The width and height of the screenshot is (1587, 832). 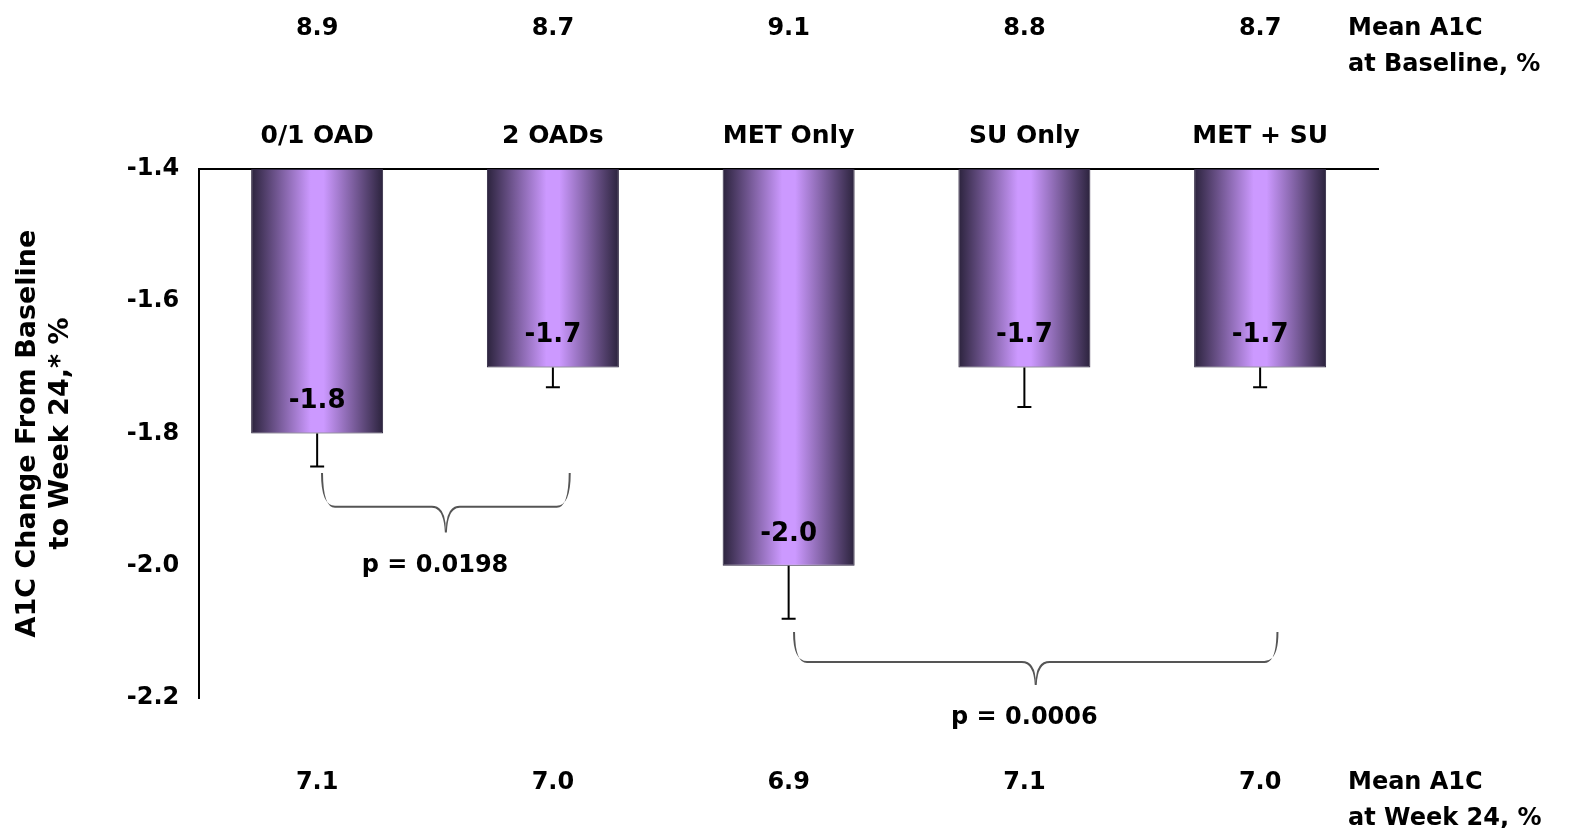 What do you see at coordinates (42, 433) in the screenshot?
I see `y-axis-title: A1C Change From Baseline to Week 24,* %` at bounding box center [42, 433].